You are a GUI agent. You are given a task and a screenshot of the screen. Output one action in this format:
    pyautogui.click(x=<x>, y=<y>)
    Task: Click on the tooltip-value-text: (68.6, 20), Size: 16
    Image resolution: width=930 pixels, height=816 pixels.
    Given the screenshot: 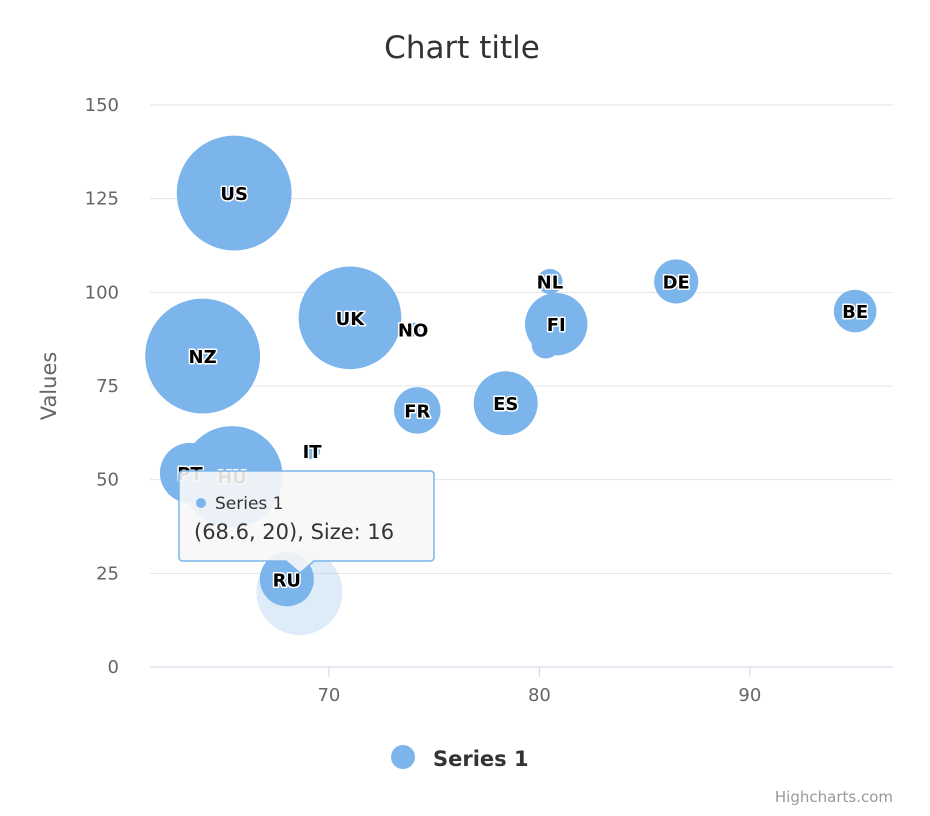 What is the action you would take?
    pyautogui.click(x=294, y=532)
    